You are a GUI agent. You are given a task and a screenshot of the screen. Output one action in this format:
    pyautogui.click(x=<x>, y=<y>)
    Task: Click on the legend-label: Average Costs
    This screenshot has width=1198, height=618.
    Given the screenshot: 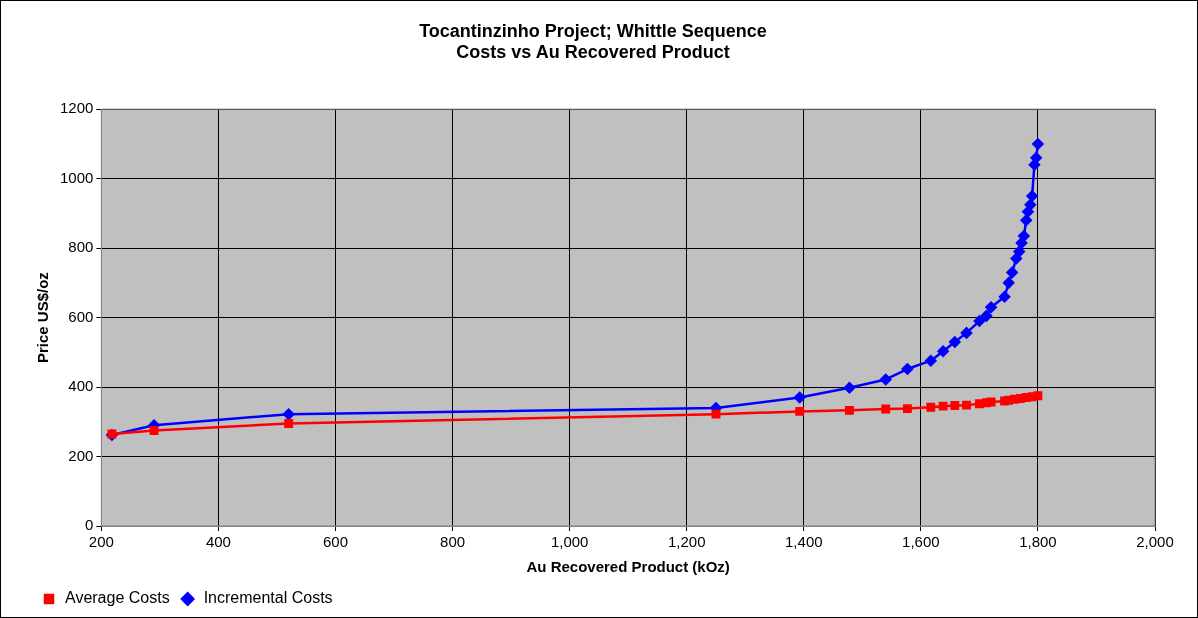 What is the action you would take?
    pyautogui.click(x=117, y=598)
    